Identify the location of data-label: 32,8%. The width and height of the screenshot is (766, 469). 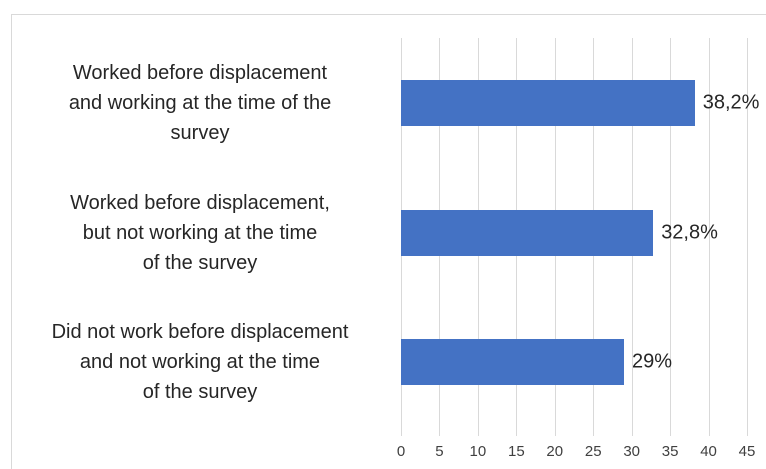
(689, 232).